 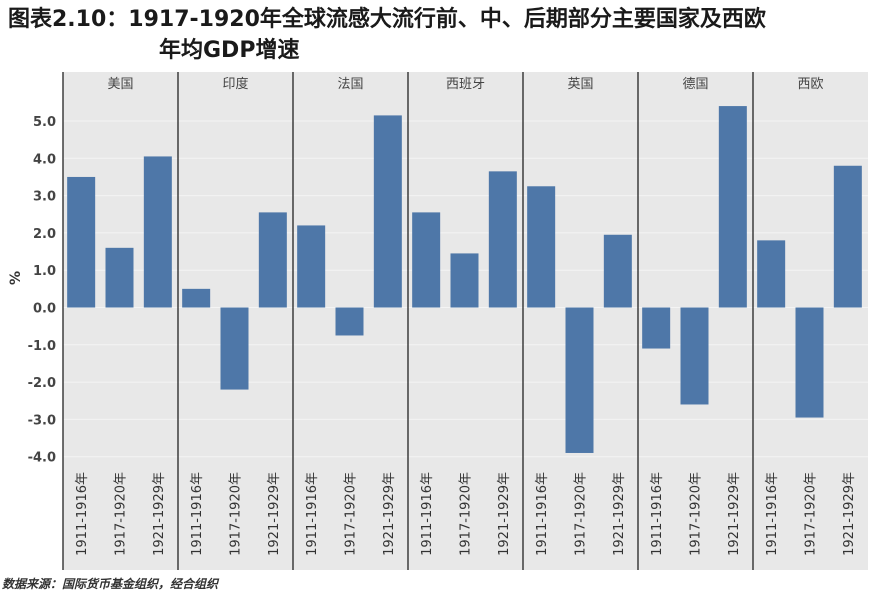 I want to click on source-note: 数据来源：国际货币基金组织，经合组织, so click(x=110, y=584).